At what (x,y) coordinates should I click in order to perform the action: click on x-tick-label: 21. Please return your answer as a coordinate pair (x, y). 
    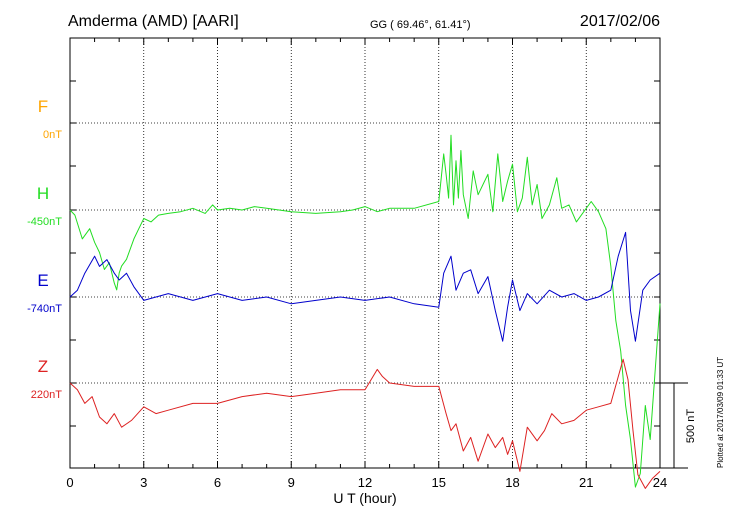
    Looking at the image, I should click on (586, 482).